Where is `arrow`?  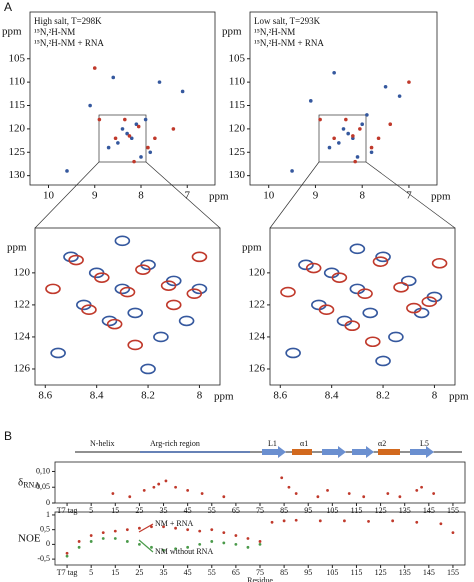
arrow is located at coordinates (146, 546).